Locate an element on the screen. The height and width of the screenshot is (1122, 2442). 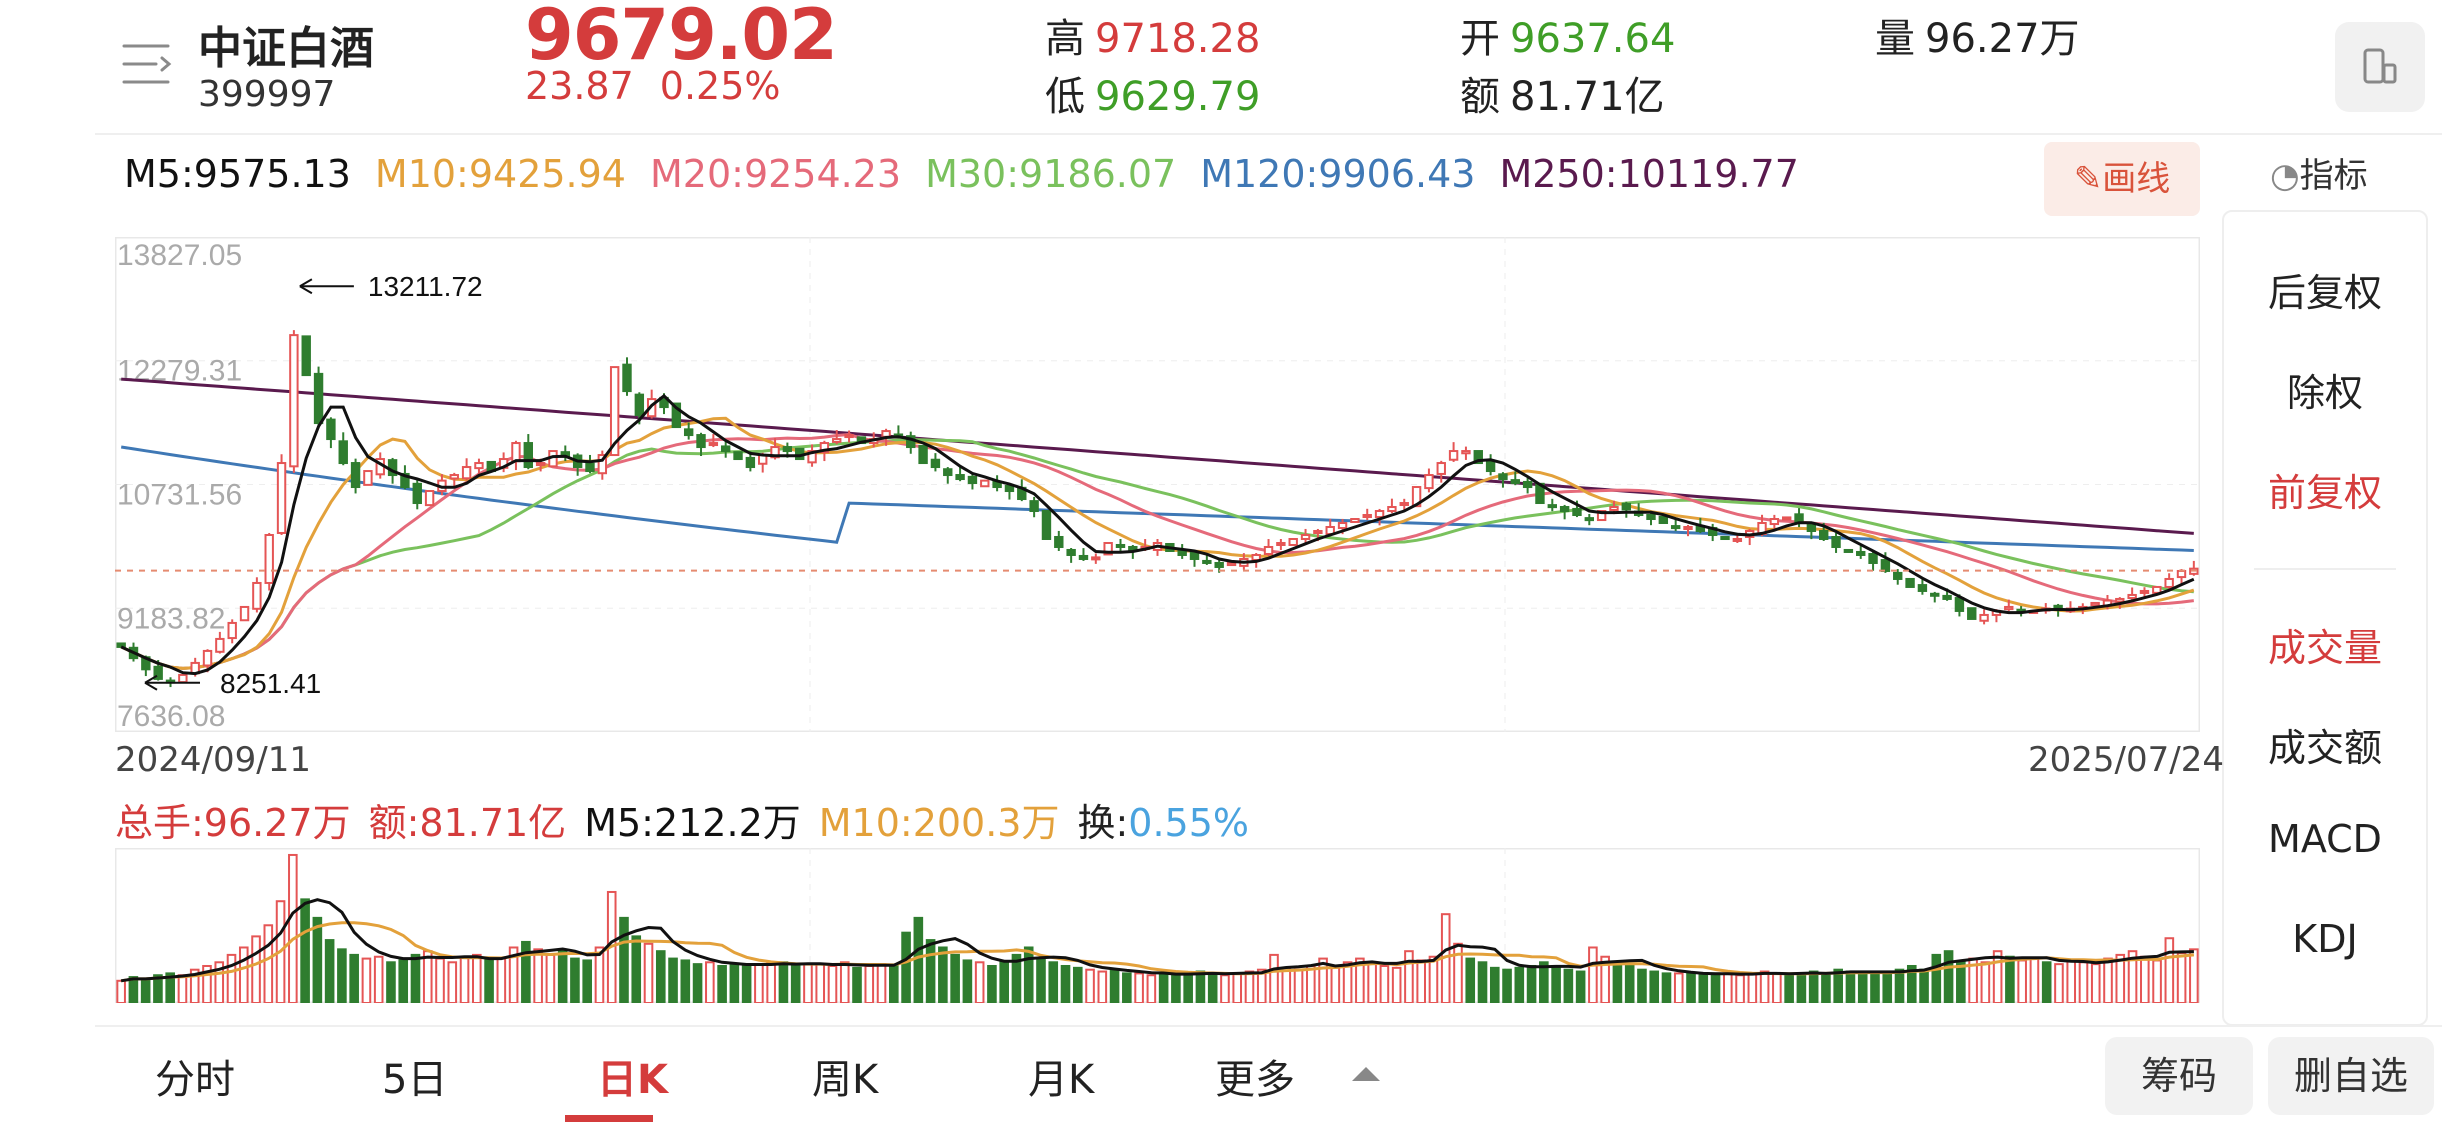
ma120-label: M120:9906.43 is located at coordinates (1338, 174).